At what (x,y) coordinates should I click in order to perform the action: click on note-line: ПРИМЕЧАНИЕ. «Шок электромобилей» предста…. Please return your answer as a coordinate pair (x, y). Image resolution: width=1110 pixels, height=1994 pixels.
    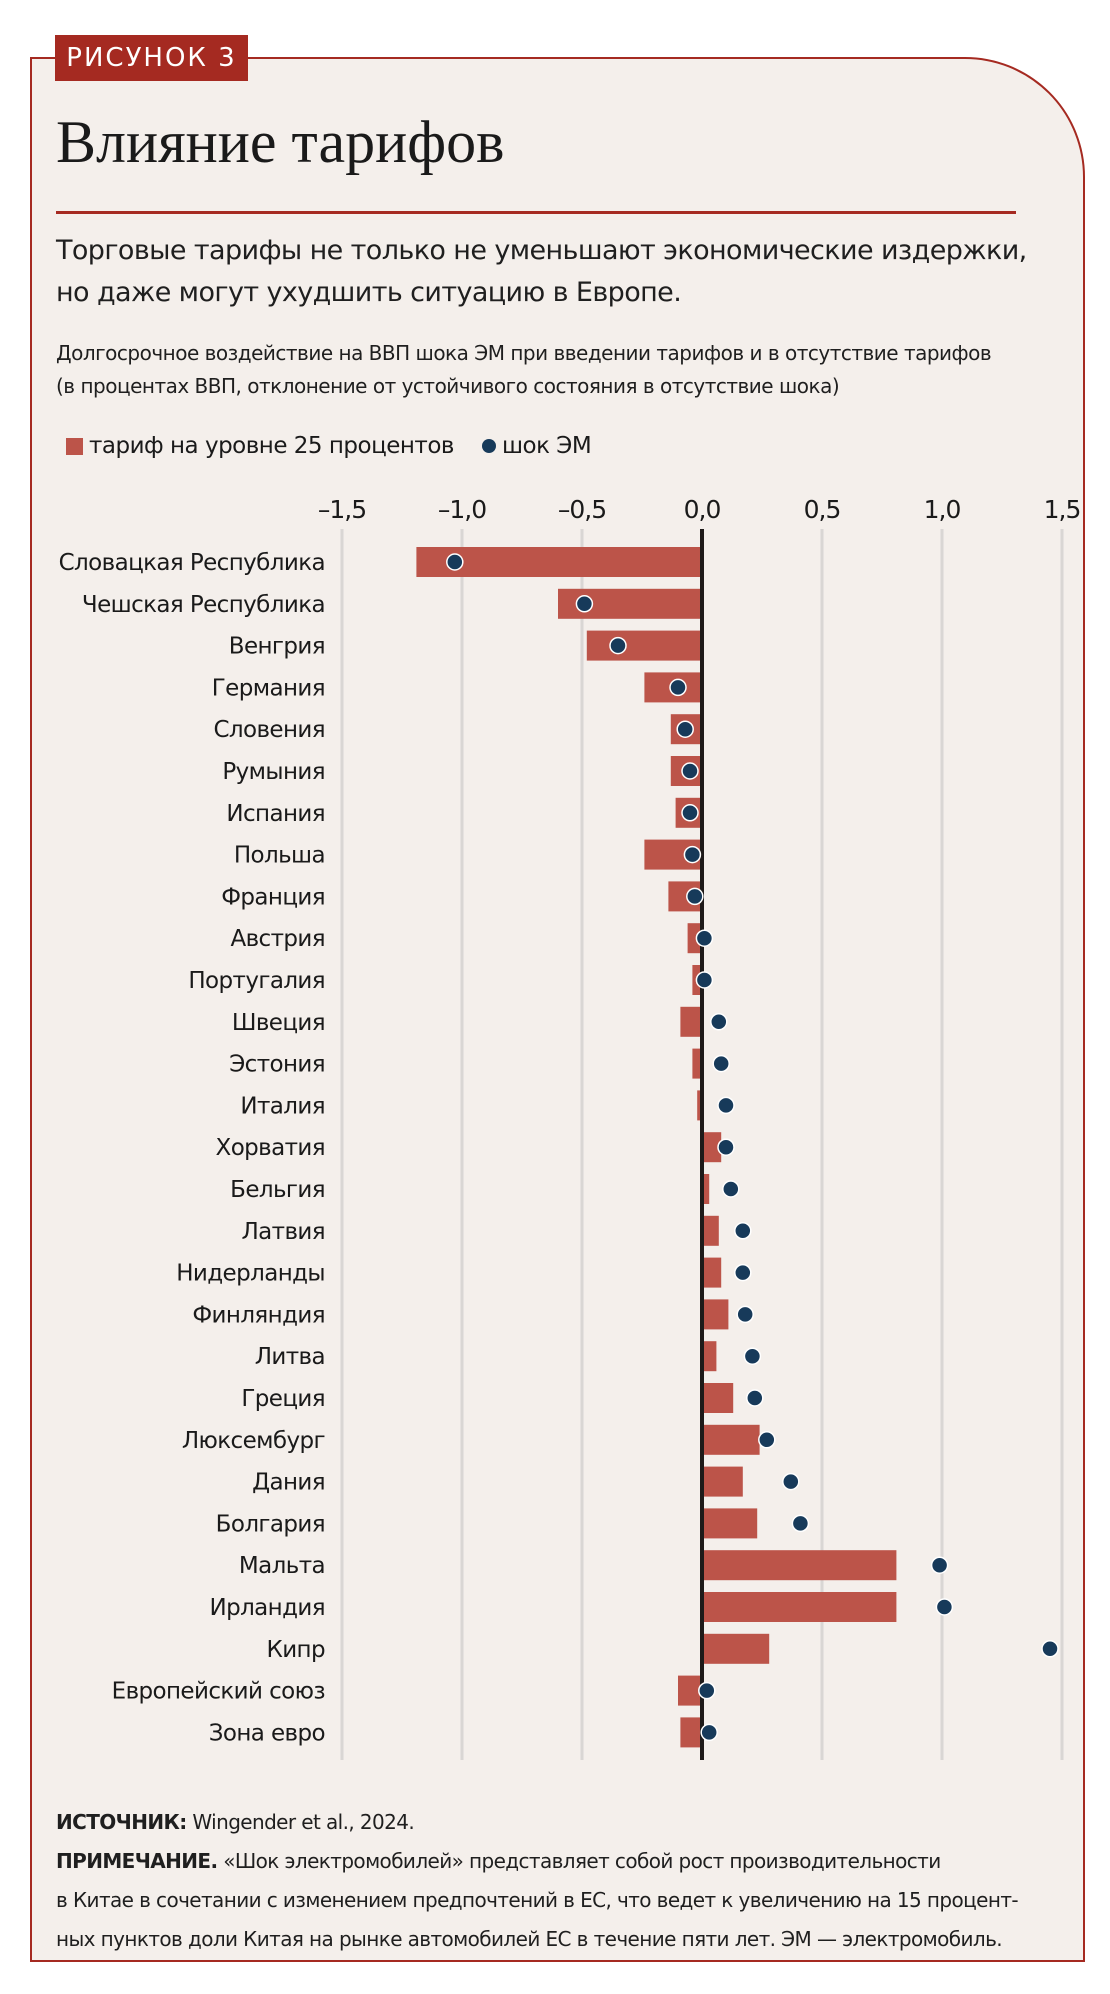
    Looking at the image, I should click on (537, 1861).